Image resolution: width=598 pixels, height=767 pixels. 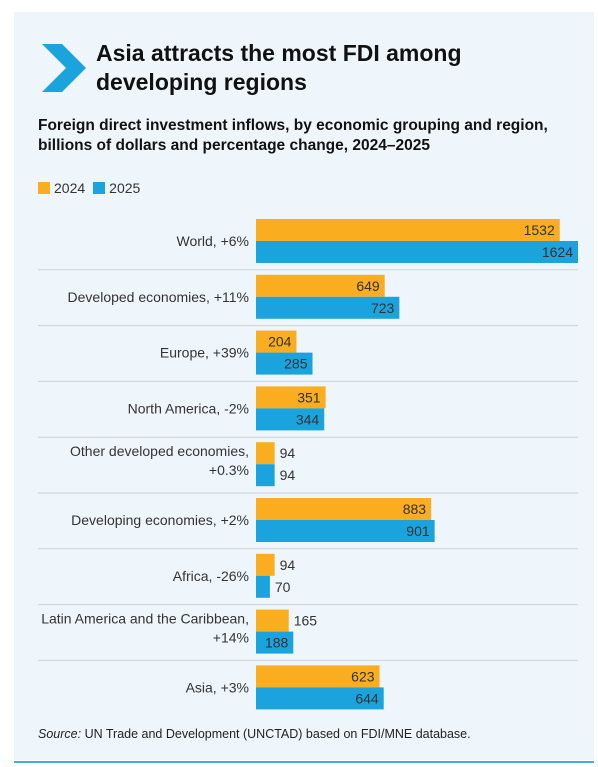 What do you see at coordinates (70, 188) in the screenshot?
I see `legend-label-2024: 2024` at bounding box center [70, 188].